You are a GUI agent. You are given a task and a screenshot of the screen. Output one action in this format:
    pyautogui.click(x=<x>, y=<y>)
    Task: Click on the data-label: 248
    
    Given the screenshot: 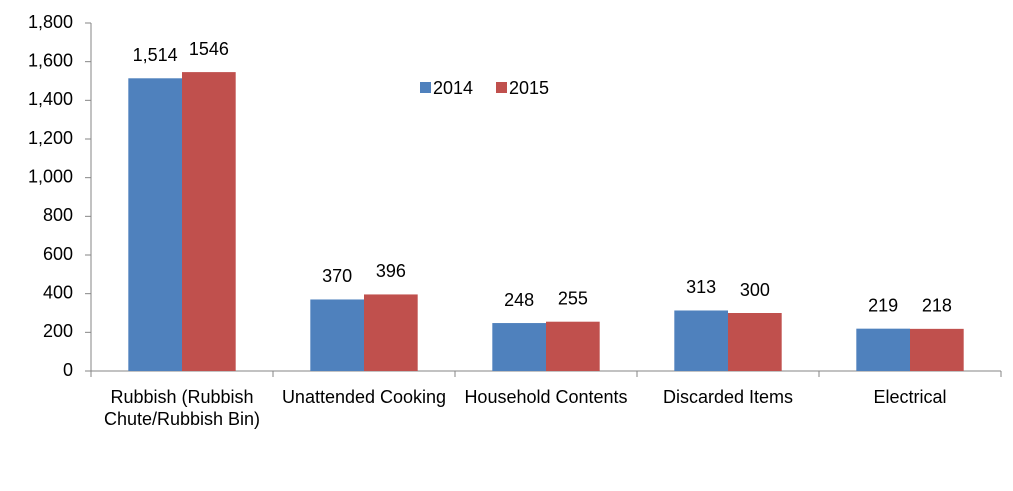 What is the action you would take?
    pyautogui.click(x=519, y=300)
    